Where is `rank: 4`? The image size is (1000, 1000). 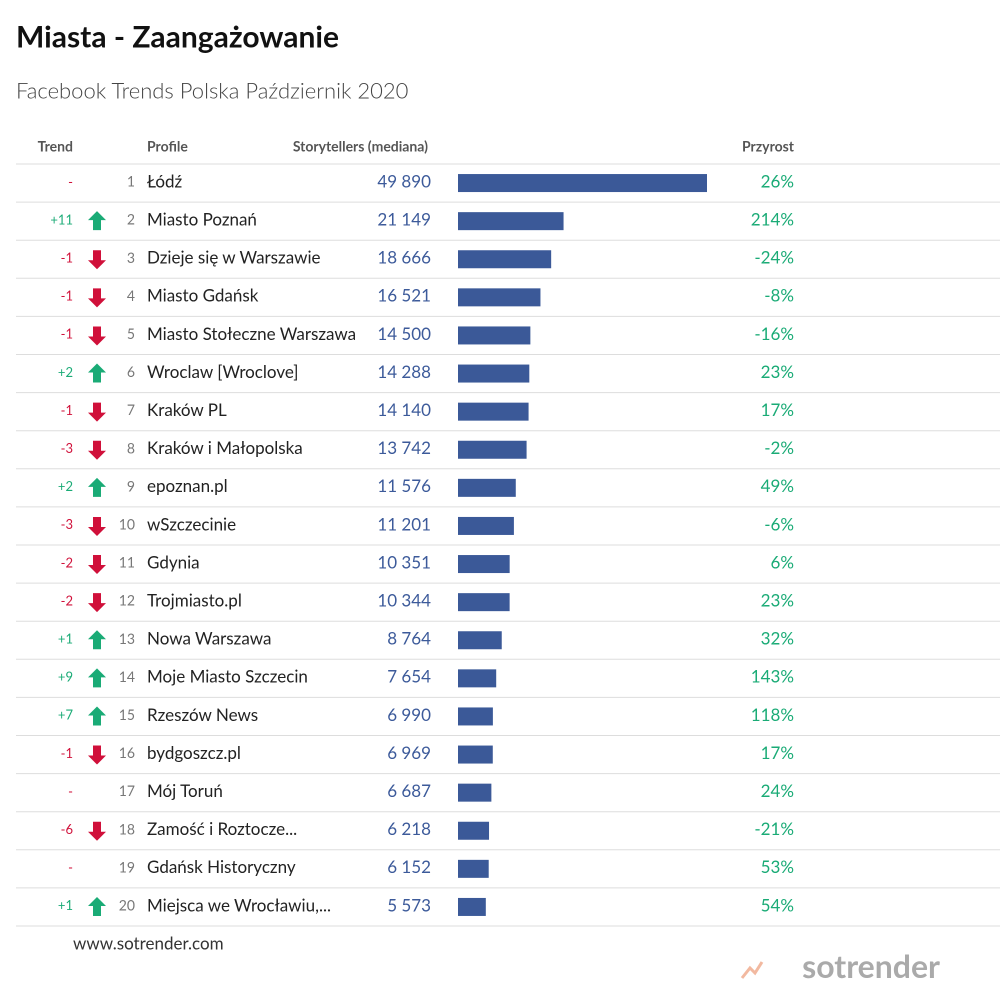 rank: 4 is located at coordinates (131, 295).